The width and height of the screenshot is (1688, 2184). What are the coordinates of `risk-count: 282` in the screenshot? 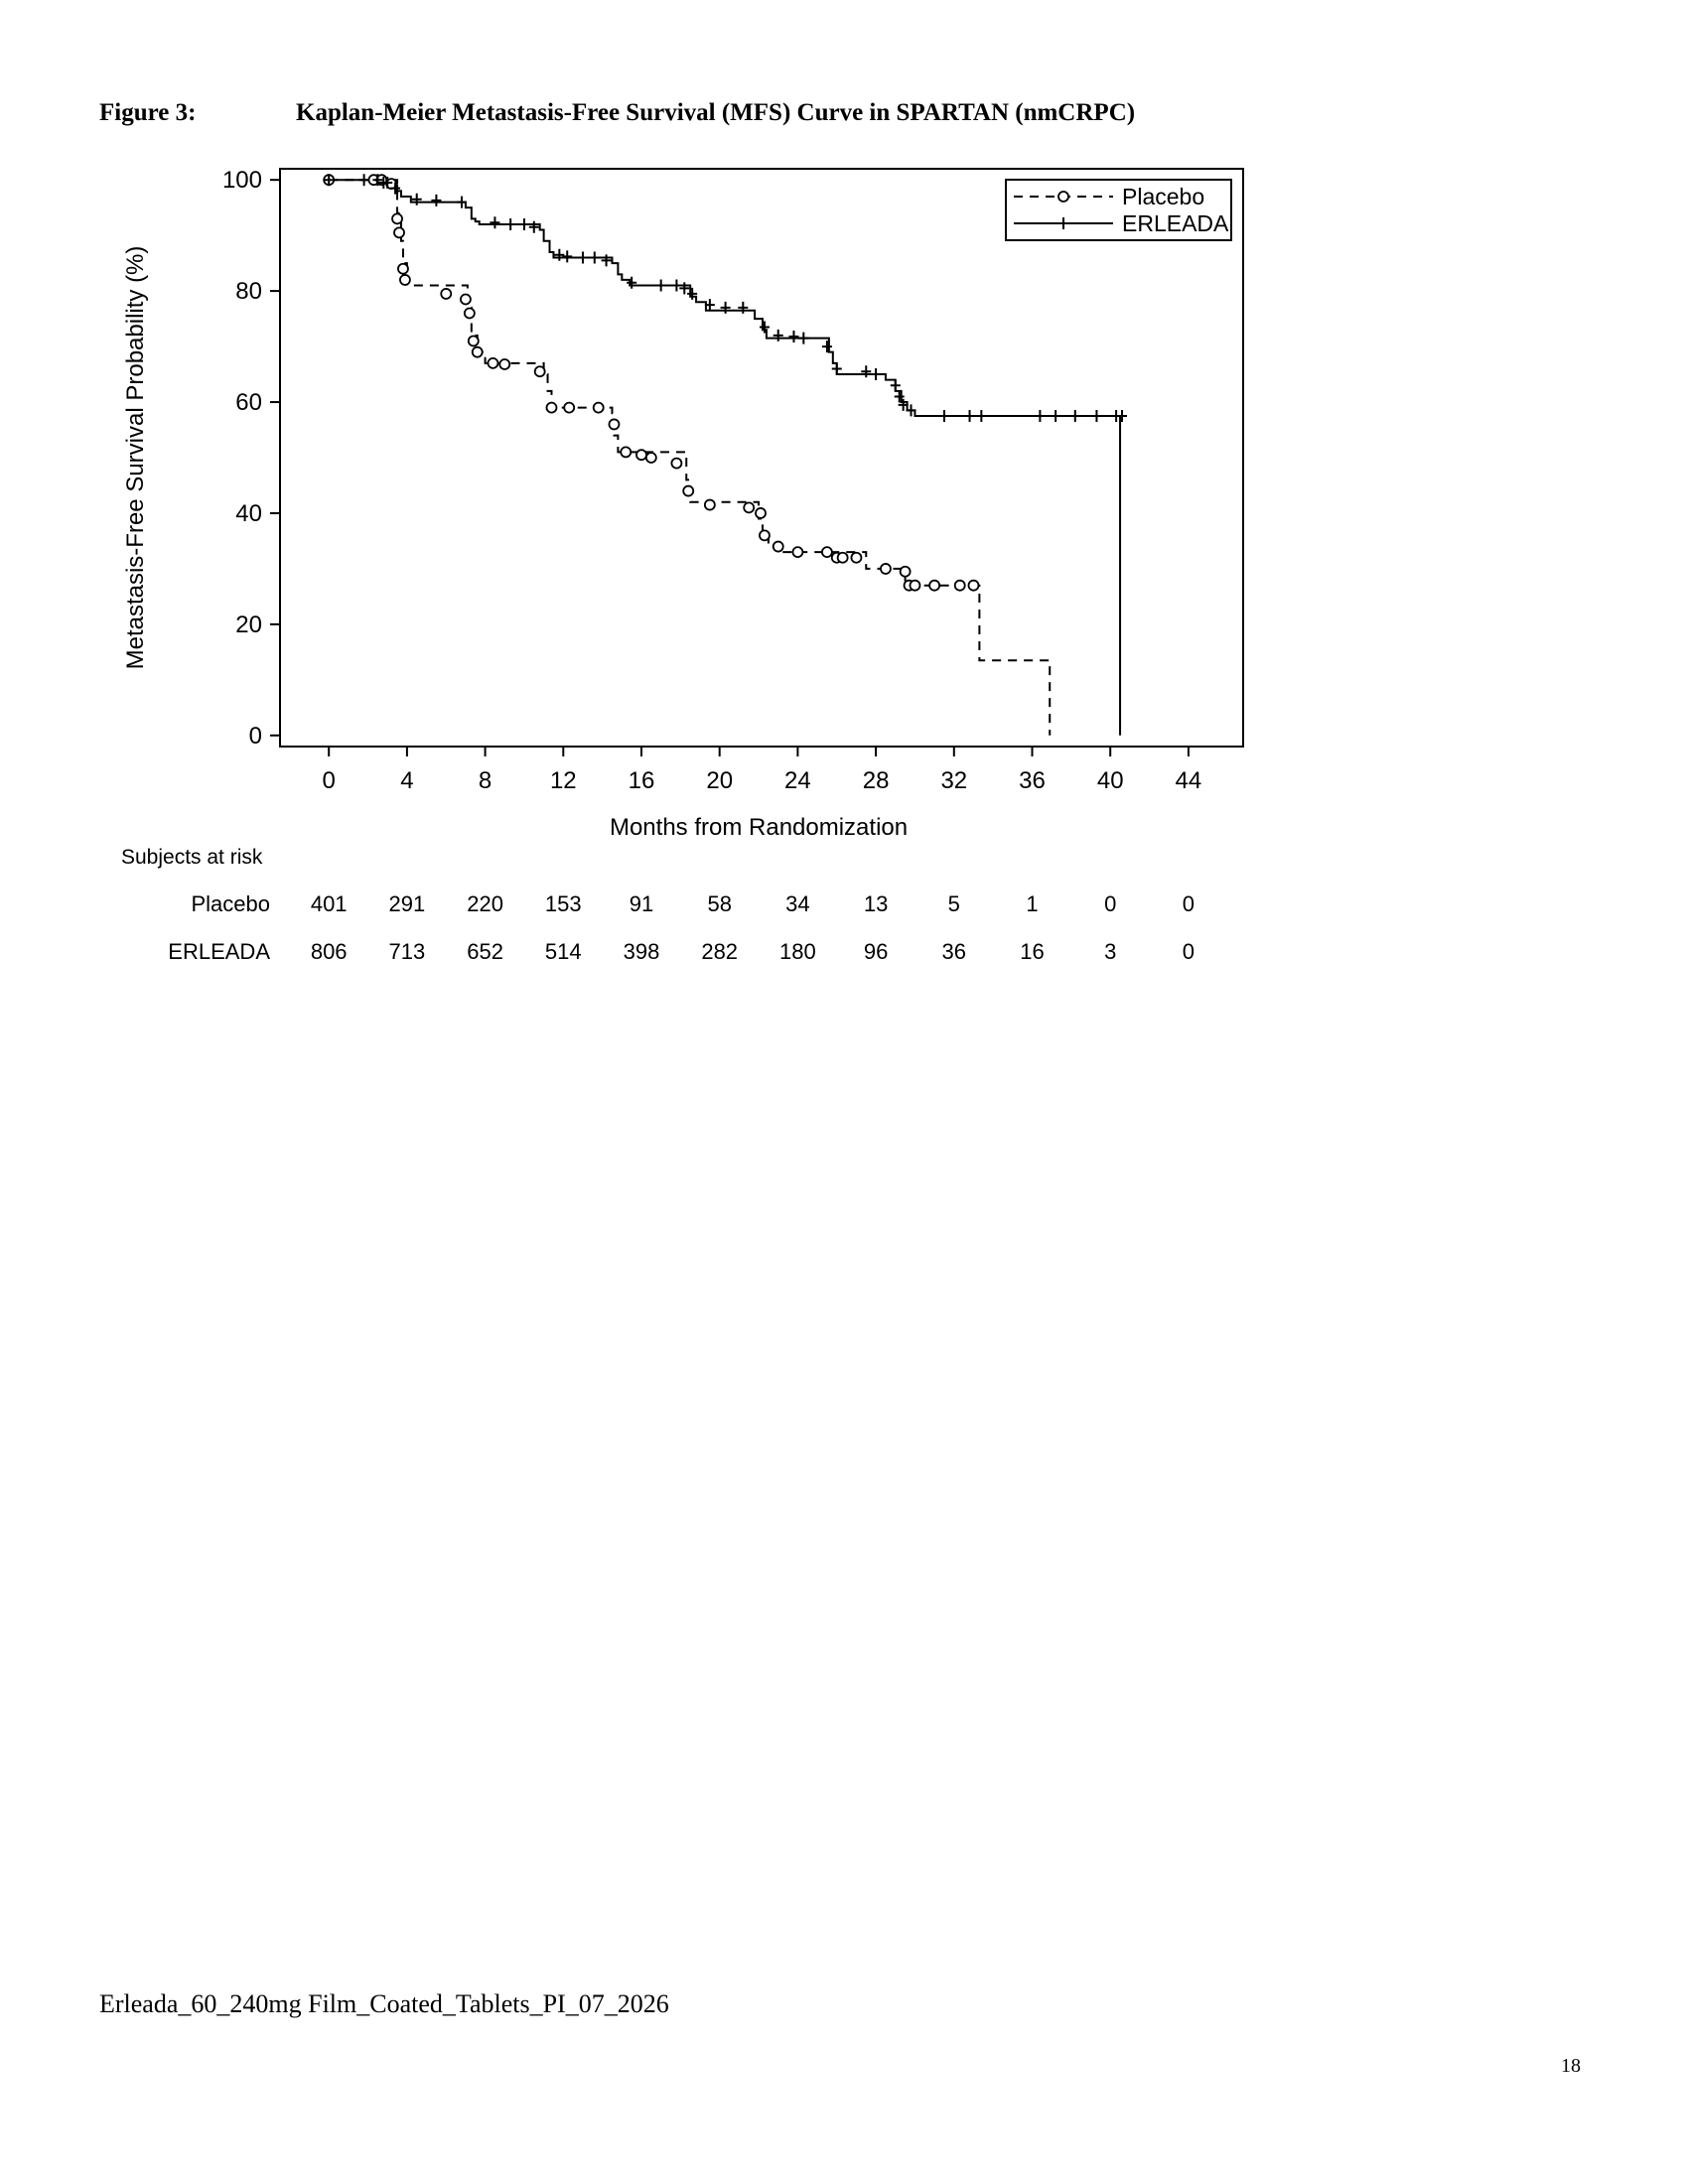 It's located at (719, 951).